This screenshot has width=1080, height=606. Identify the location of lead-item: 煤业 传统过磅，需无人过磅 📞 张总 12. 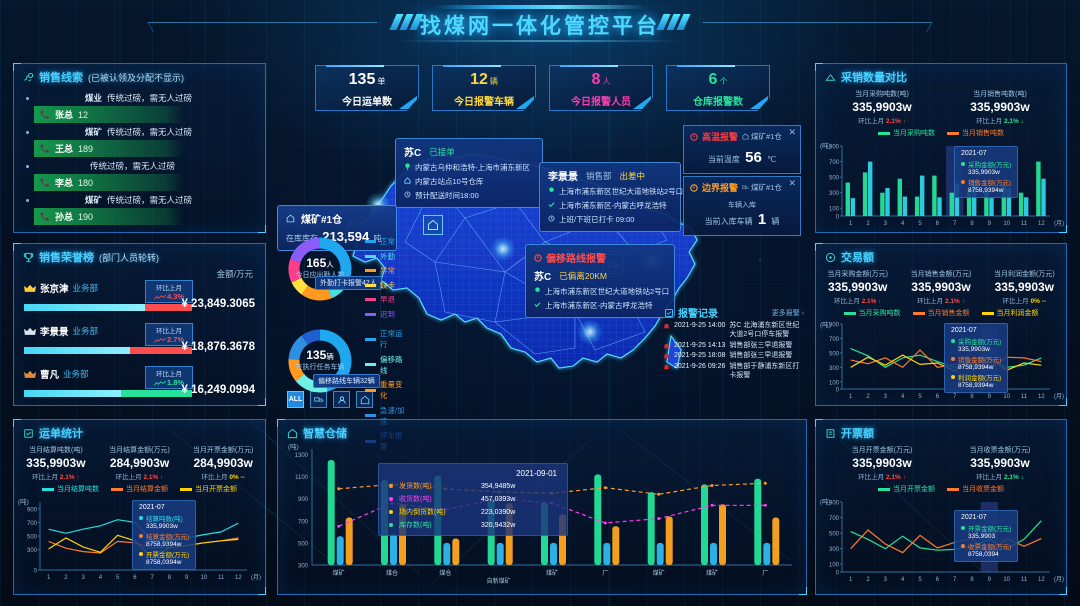
(139, 107).